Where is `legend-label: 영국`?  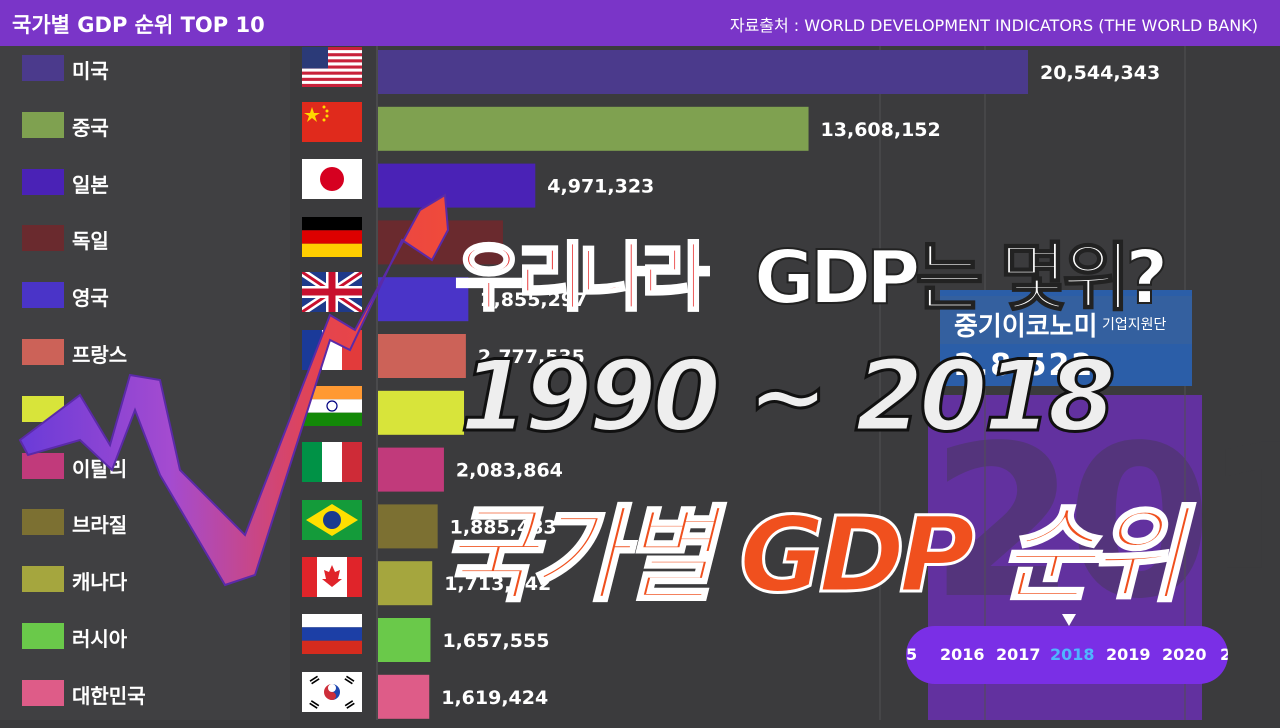
legend-label: 영국 is located at coordinates (90, 298).